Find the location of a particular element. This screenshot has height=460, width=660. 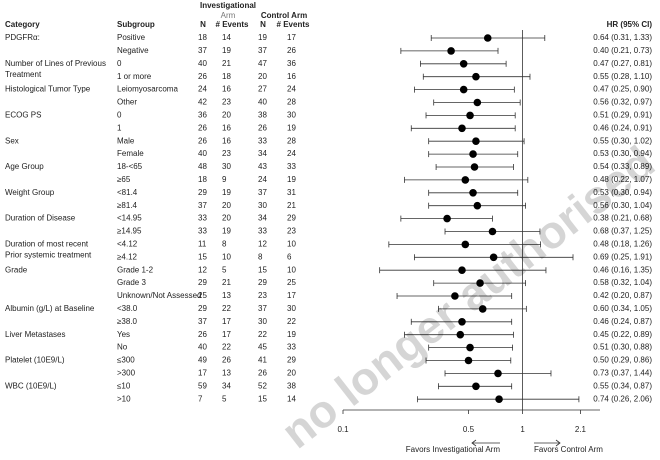

x-tick-label: 0.5 is located at coordinates (469, 429).